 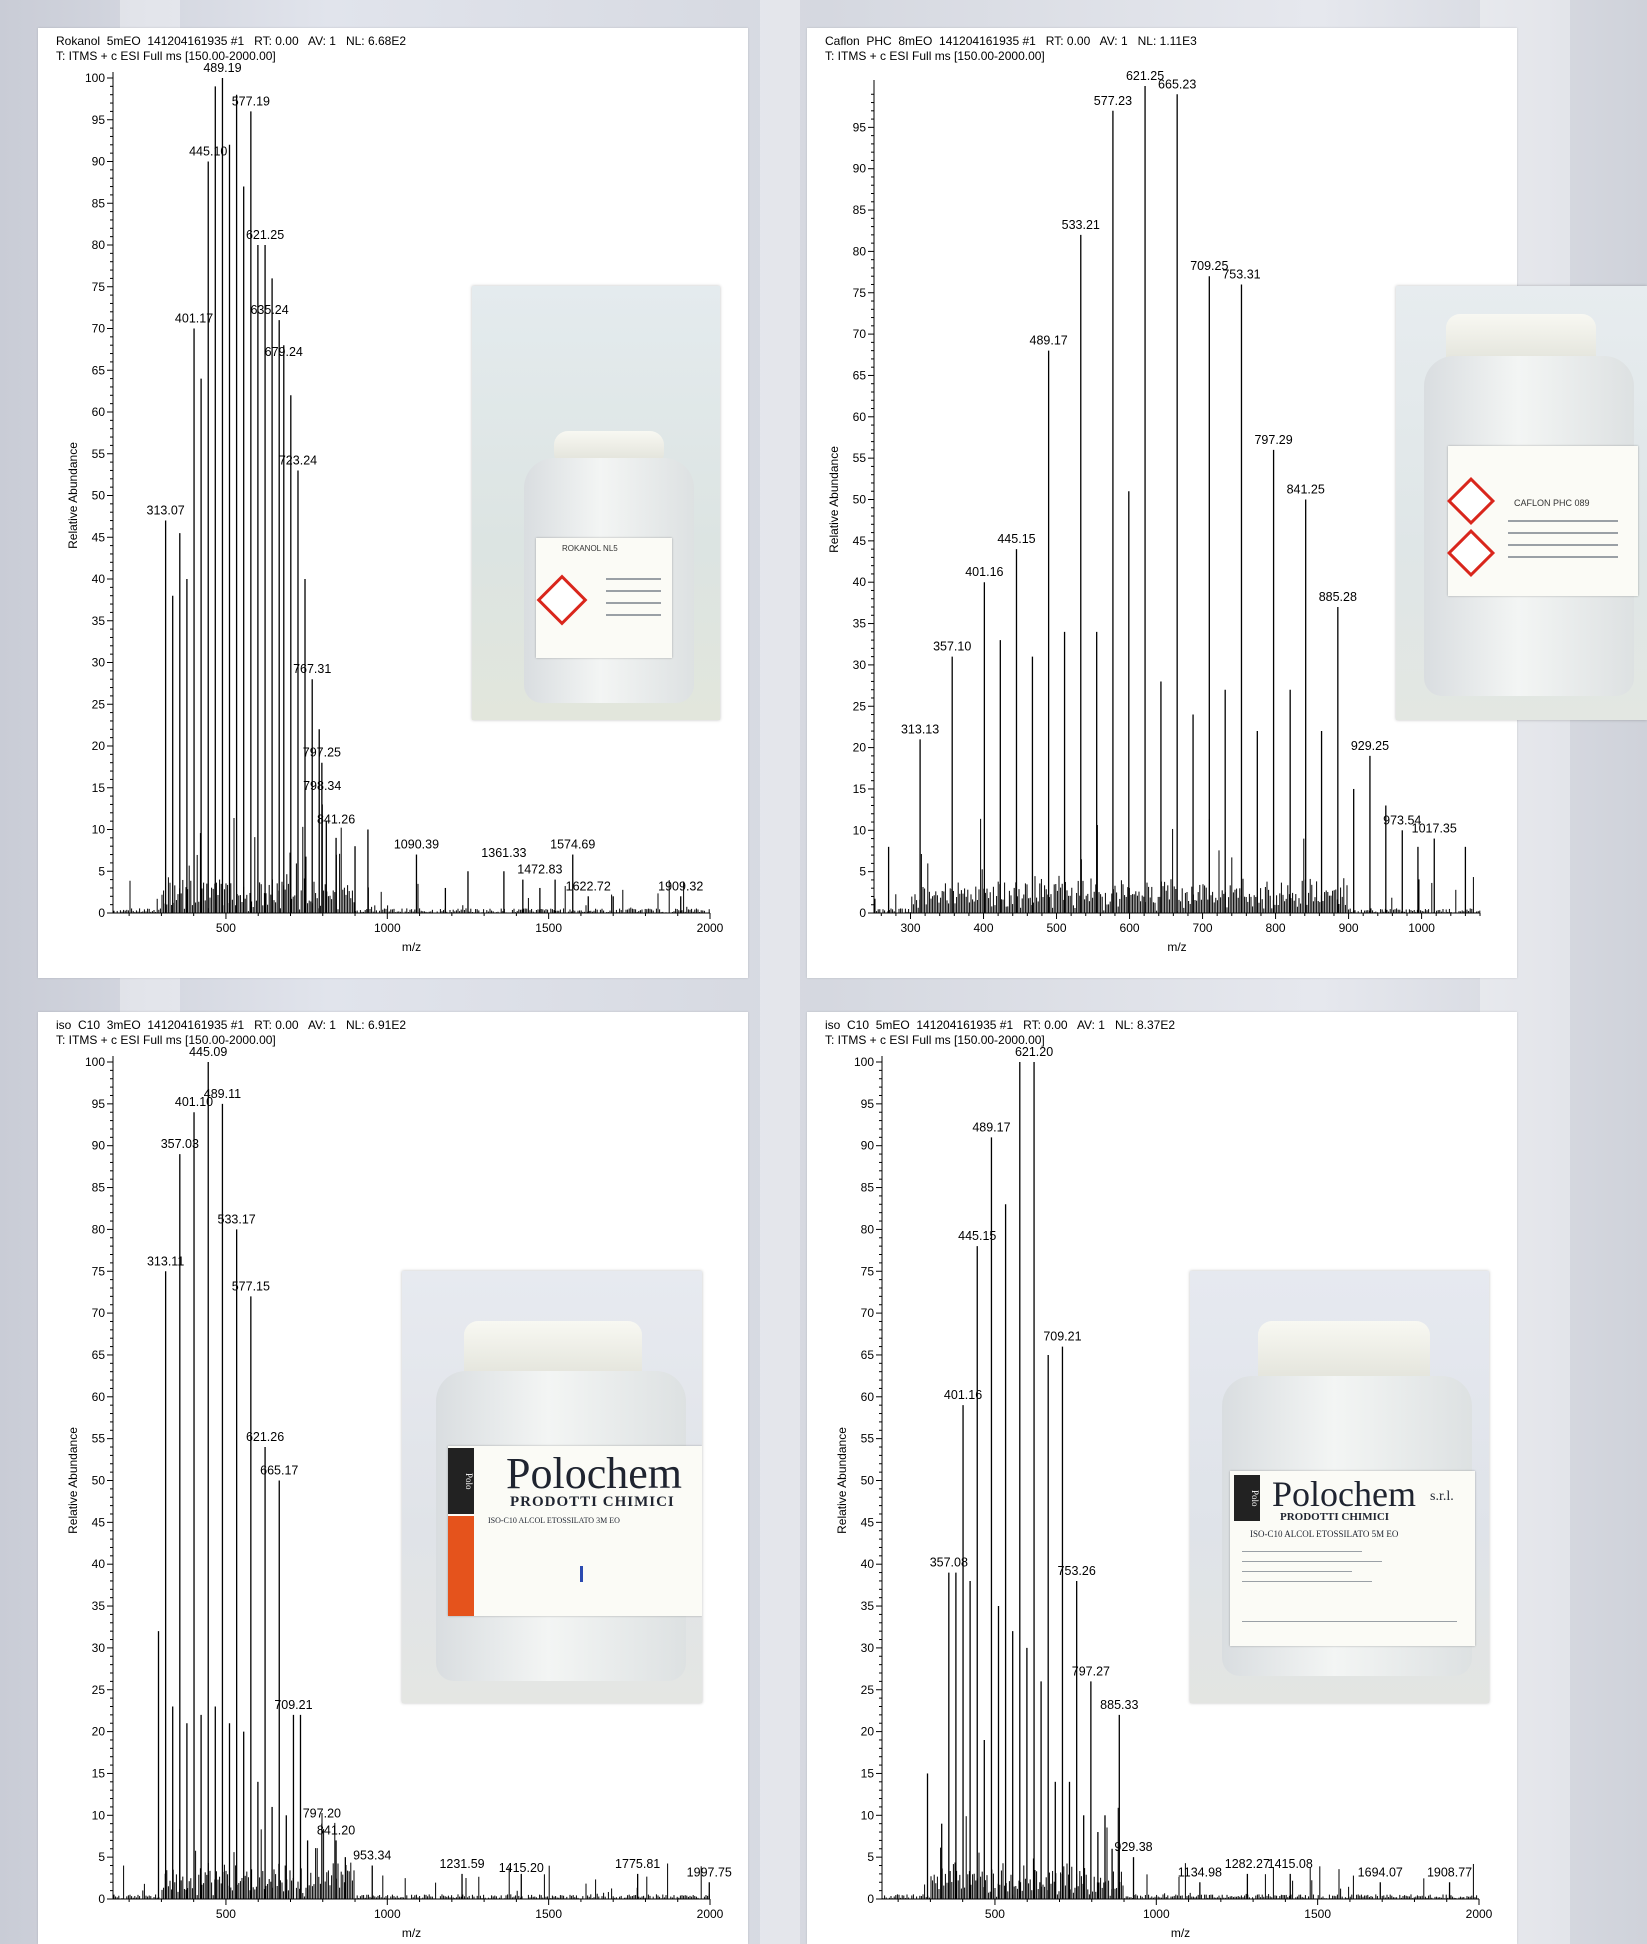 What do you see at coordinates (1442, 1496) in the screenshot?
I see `brand-suffix: s.r.l.` at bounding box center [1442, 1496].